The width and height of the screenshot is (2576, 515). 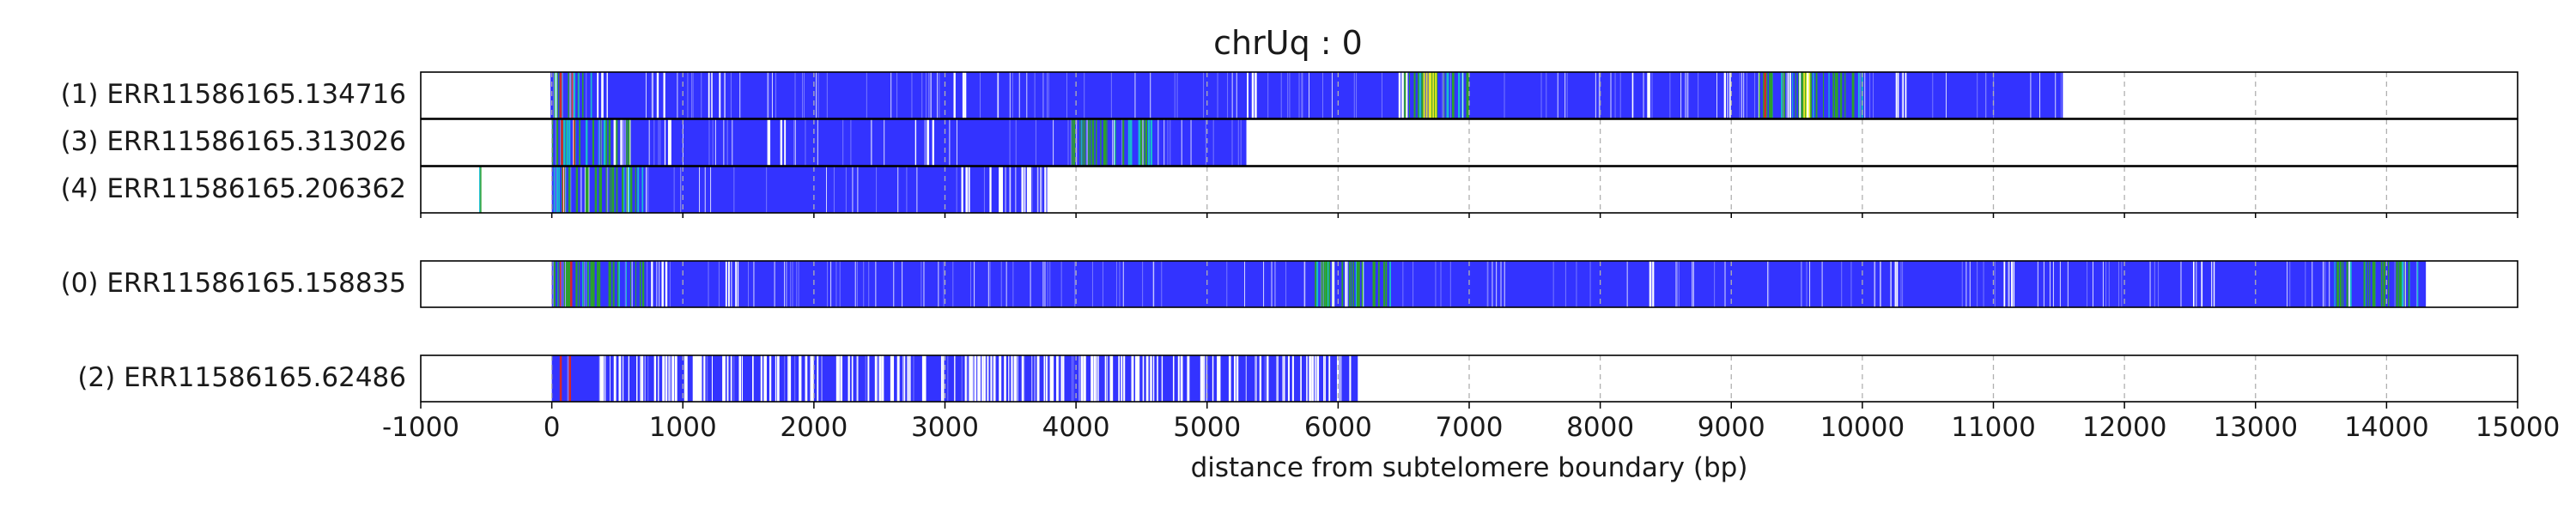 What do you see at coordinates (552, 427) in the screenshot?
I see `x-tick-label: 0` at bounding box center [552, 427].